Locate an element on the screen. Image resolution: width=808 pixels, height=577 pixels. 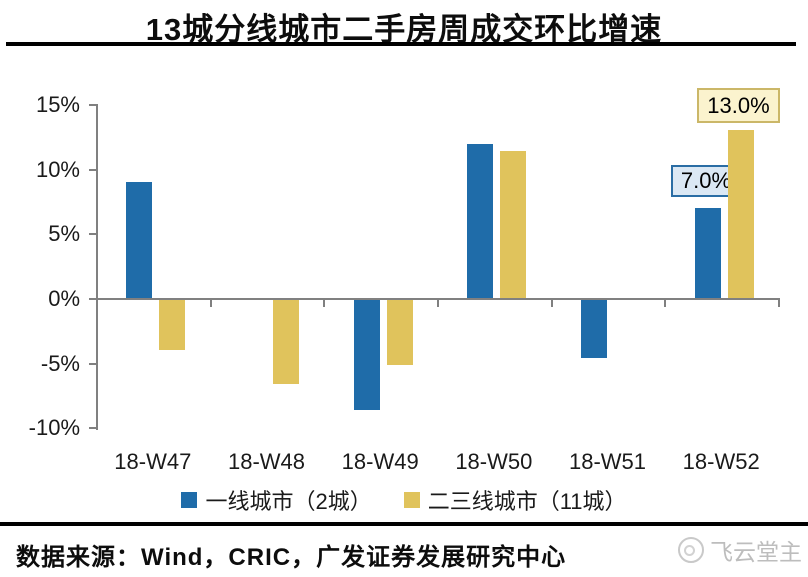
legend-label-tier23: 二三线城市（11城） is located at coordinates (527, 501).